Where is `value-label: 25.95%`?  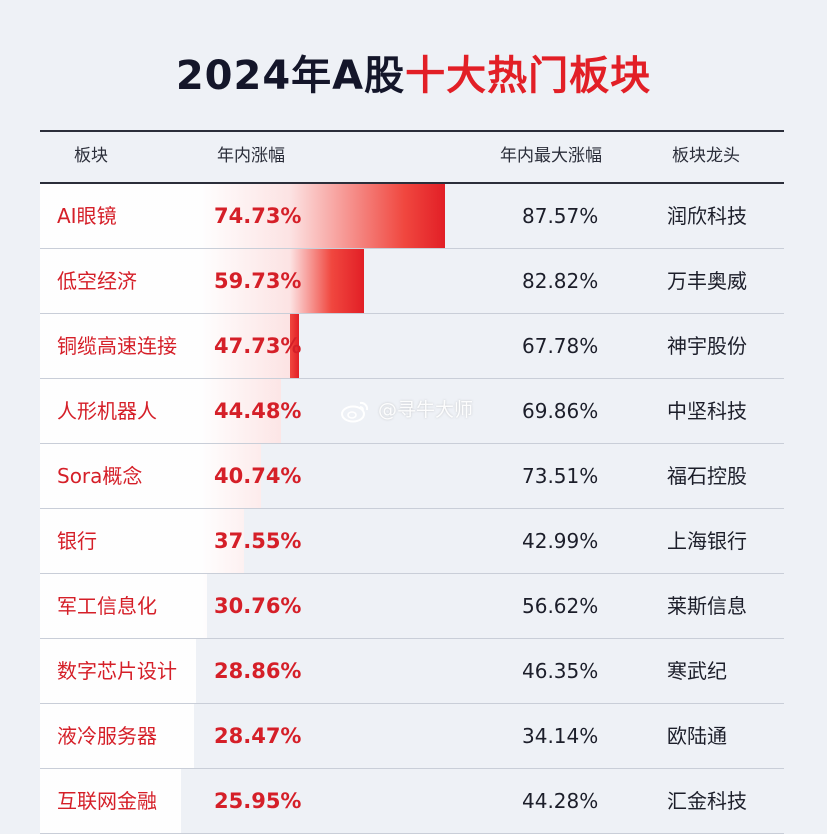
value-label: 25.95% is located at coordinates (258, 801).